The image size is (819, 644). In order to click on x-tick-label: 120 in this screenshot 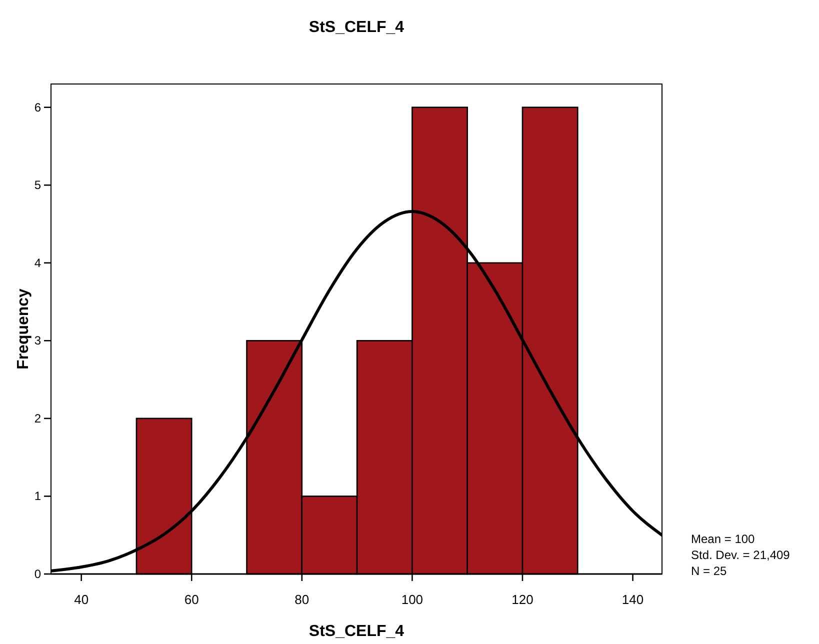, I will do `click(523, 599)`.